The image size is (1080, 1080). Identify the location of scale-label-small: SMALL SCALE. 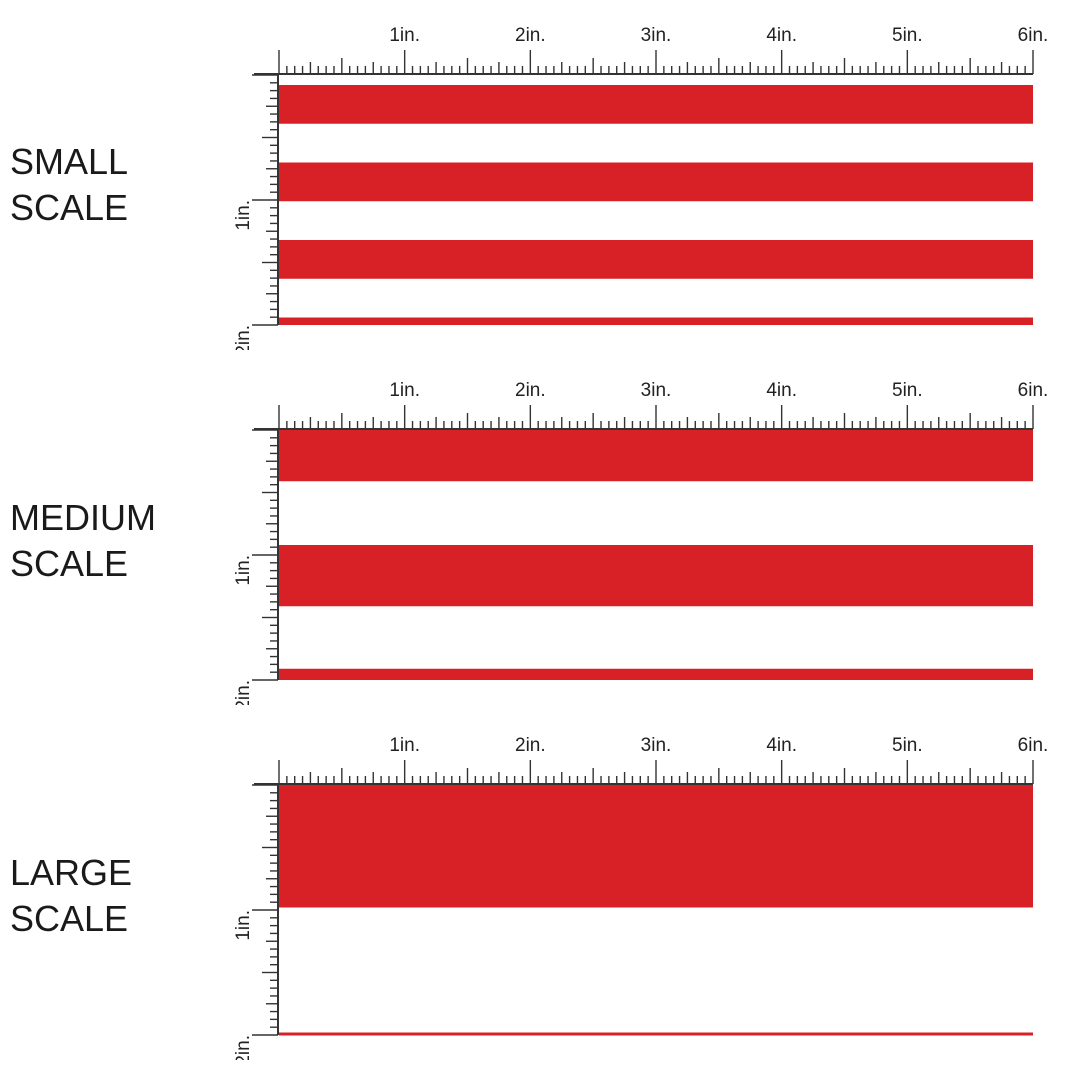
(69, 185).